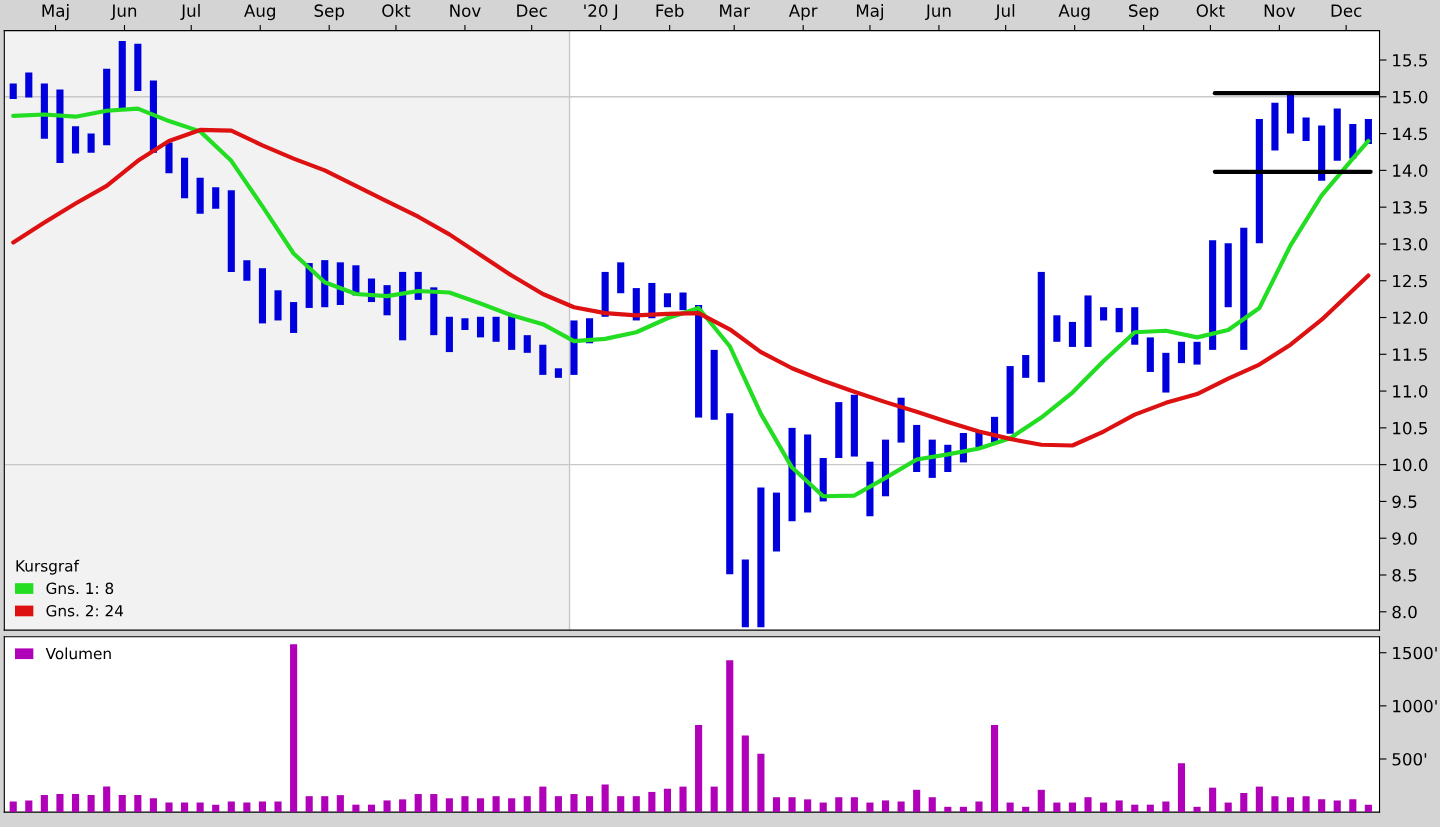 This screenshot has width=1440, height=827. Describe the element at coordinates (735, 10) in the screenshot. I see `x-tick-label: Mar` at that location.